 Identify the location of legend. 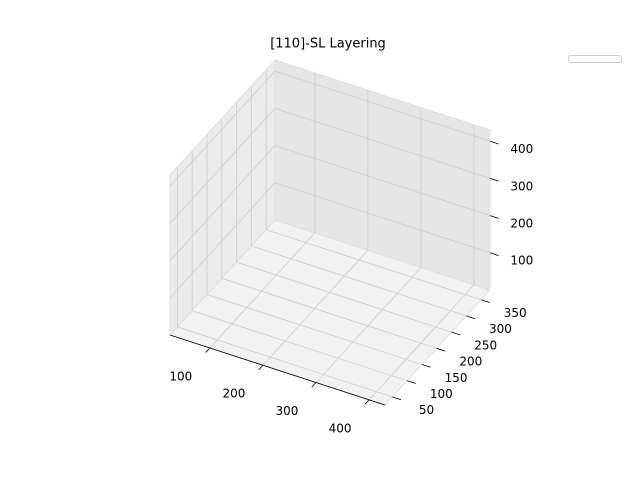
(595, 59).